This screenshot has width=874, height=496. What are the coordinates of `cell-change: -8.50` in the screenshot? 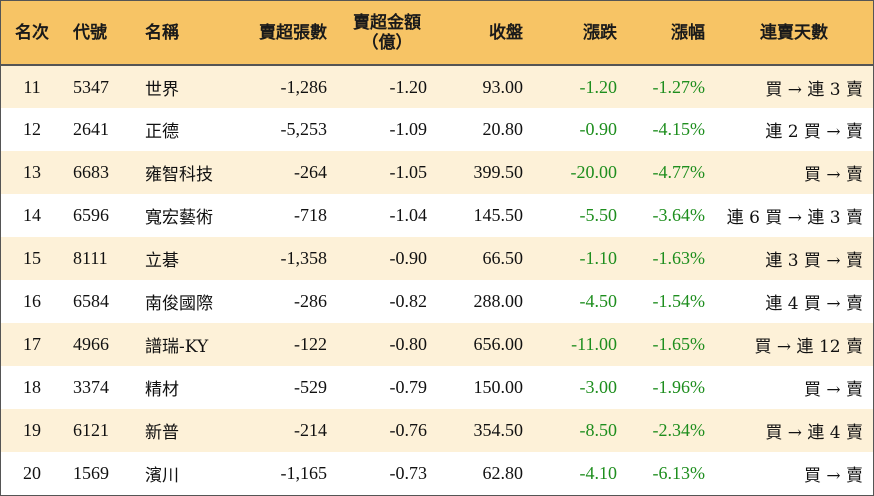 It's located at (598, 430).